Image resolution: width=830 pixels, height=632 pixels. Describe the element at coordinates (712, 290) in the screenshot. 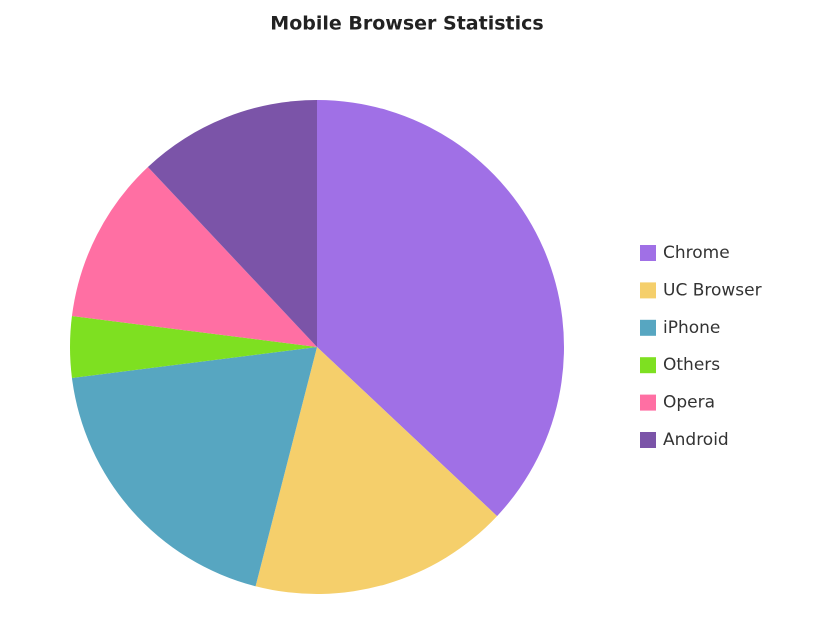

I see `legend-label: UC Browser` at that location.